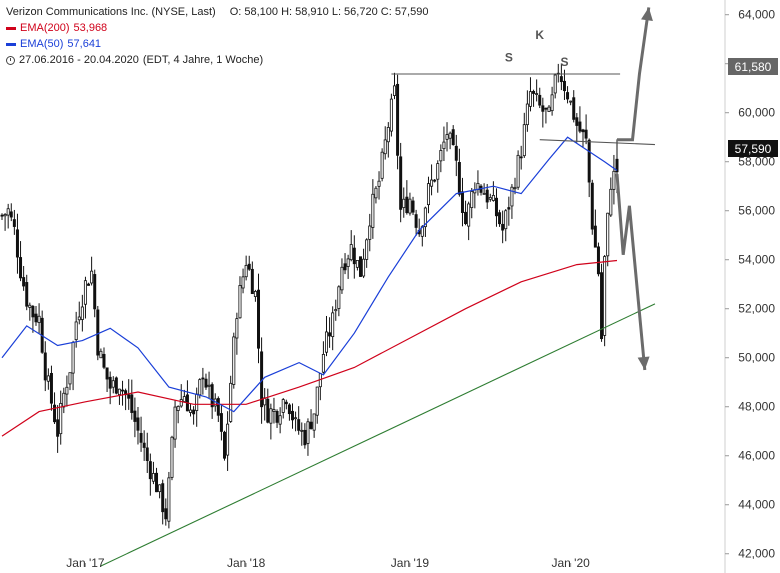 The height and width of the screenshot is (573, 780). Describe the element at coordinates (753, 66) in the screenshot. I see `resistance-tag-bg` at that location.